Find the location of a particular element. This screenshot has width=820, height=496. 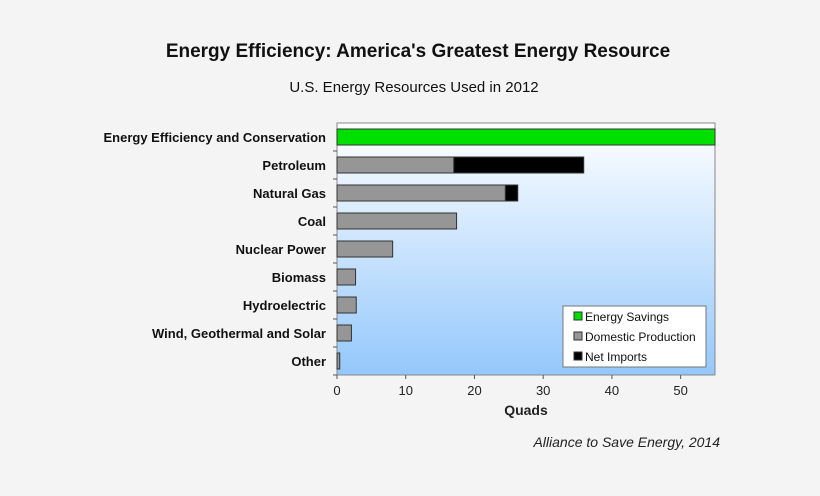

legend-label: Domestic Production is located at coordinates (640, 337).